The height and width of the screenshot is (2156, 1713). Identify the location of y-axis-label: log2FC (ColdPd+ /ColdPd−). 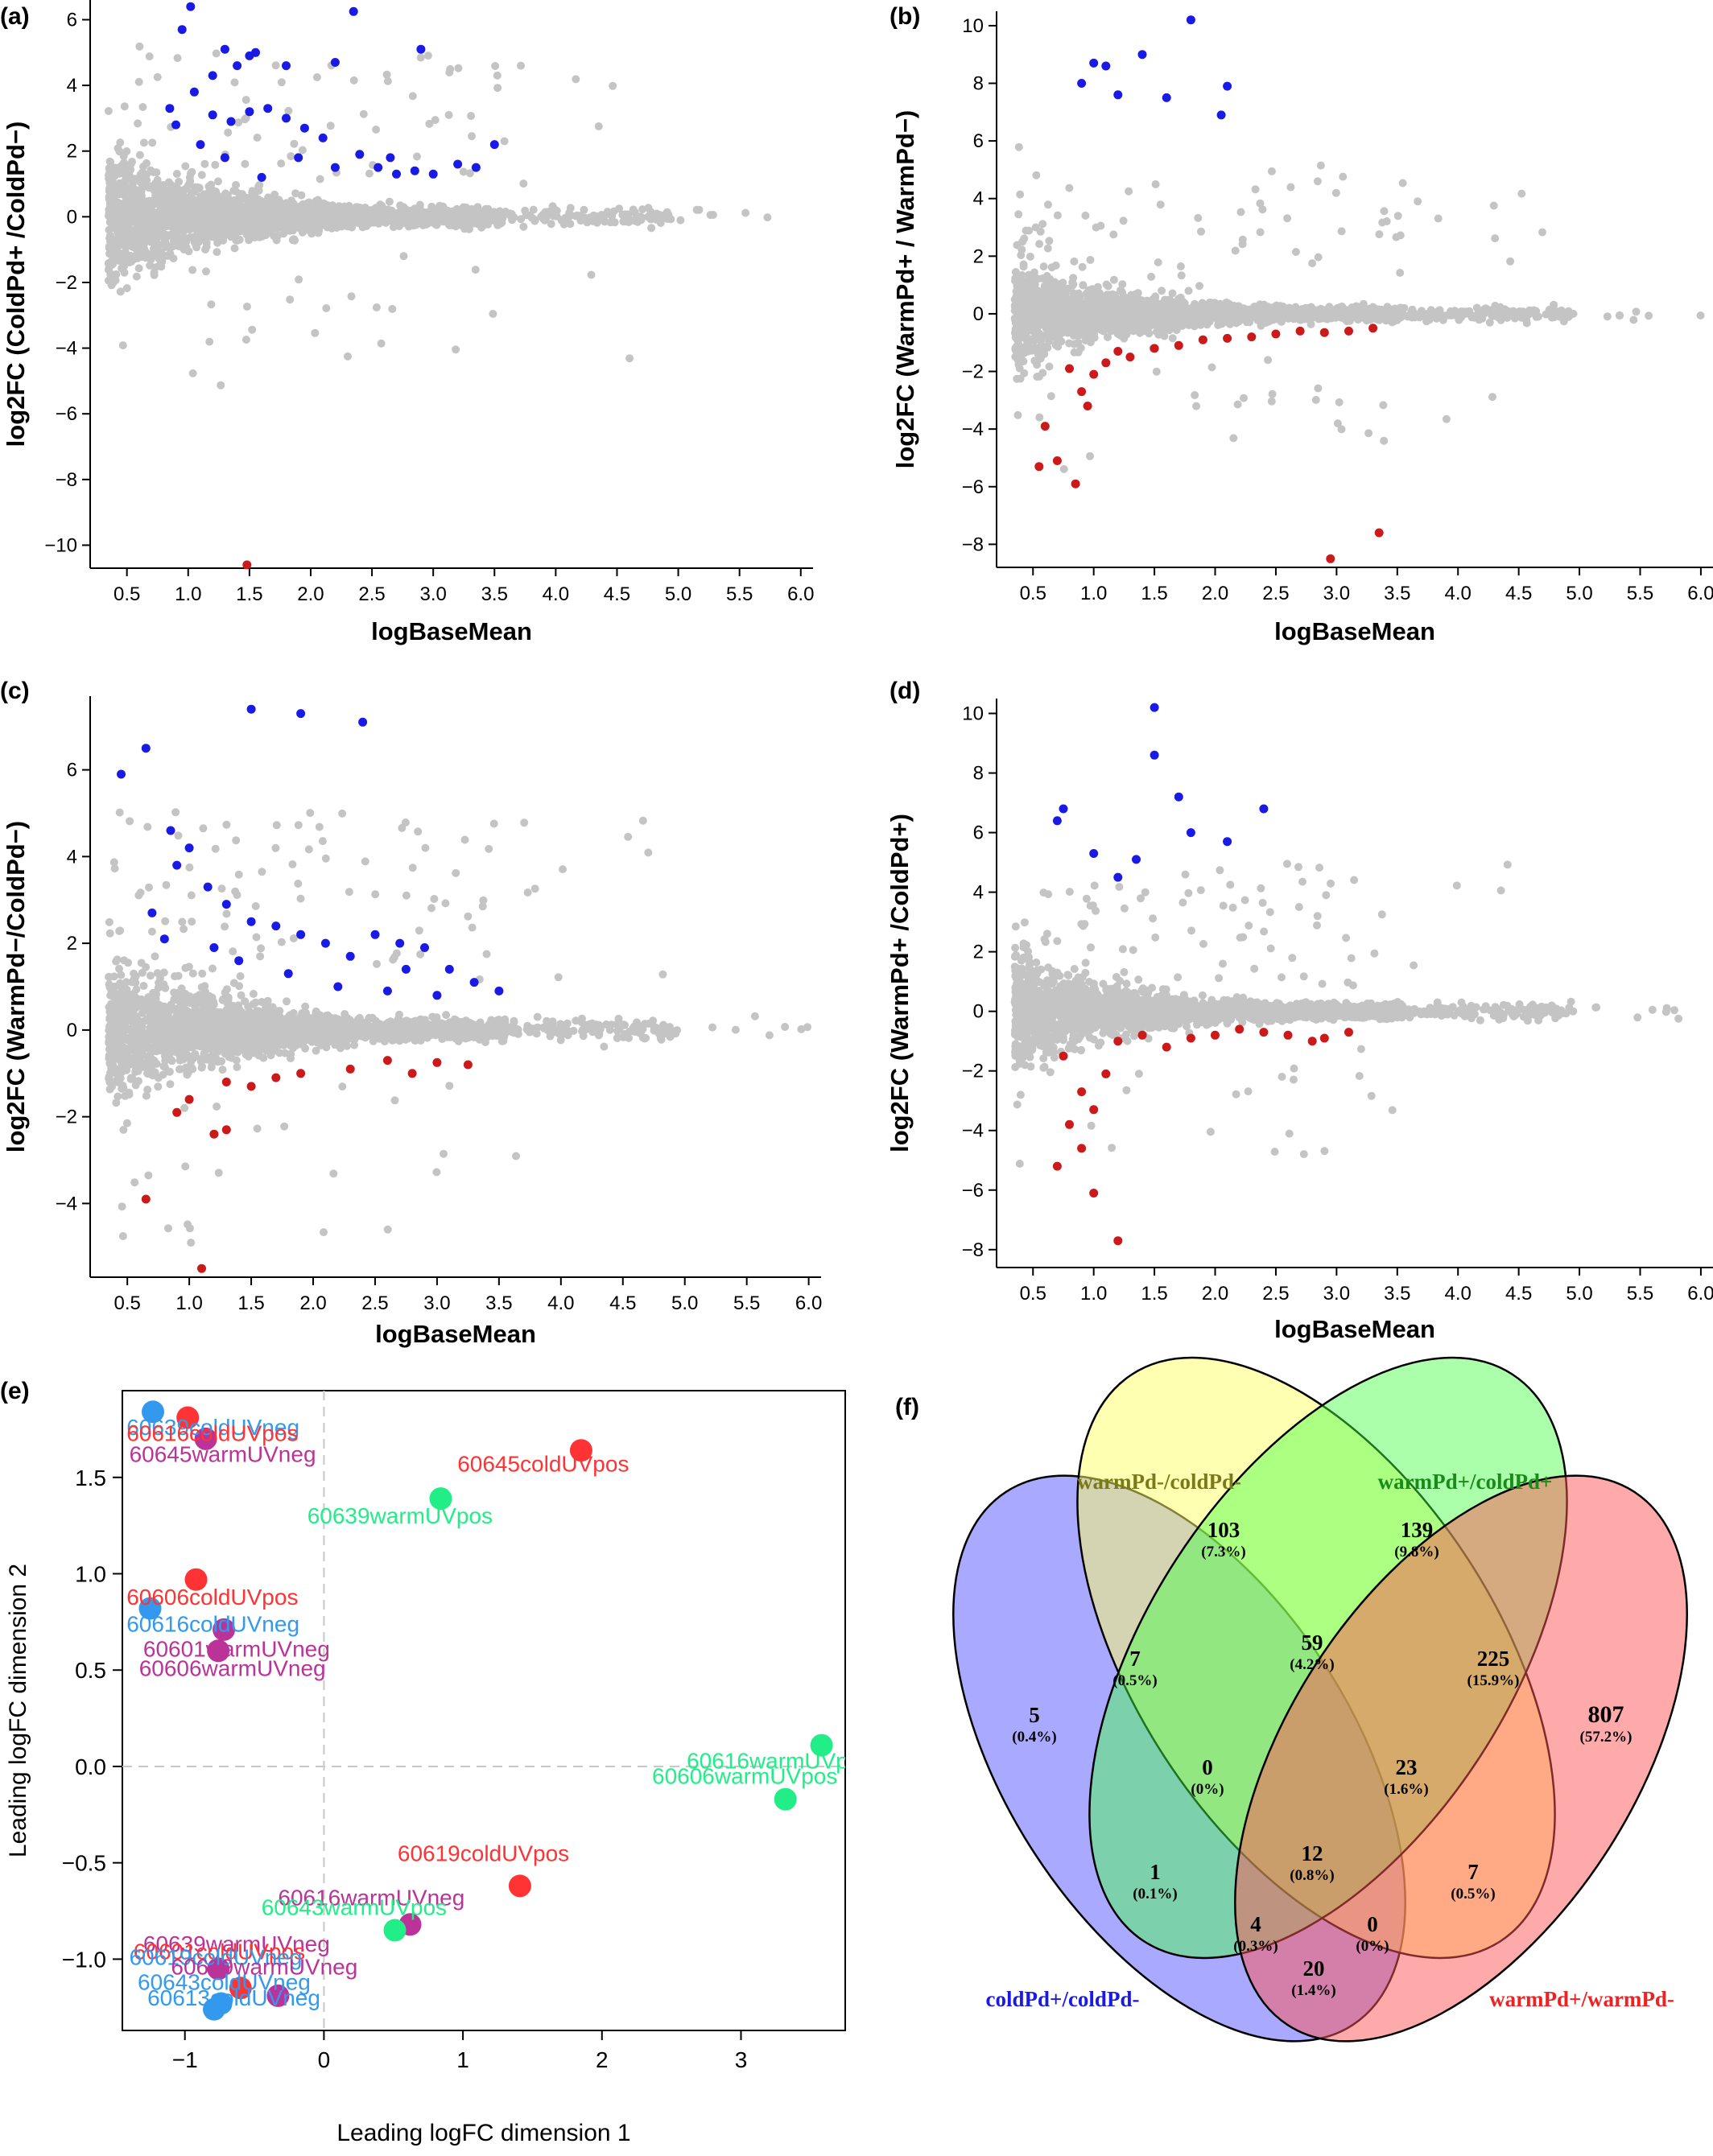
(16, 284).